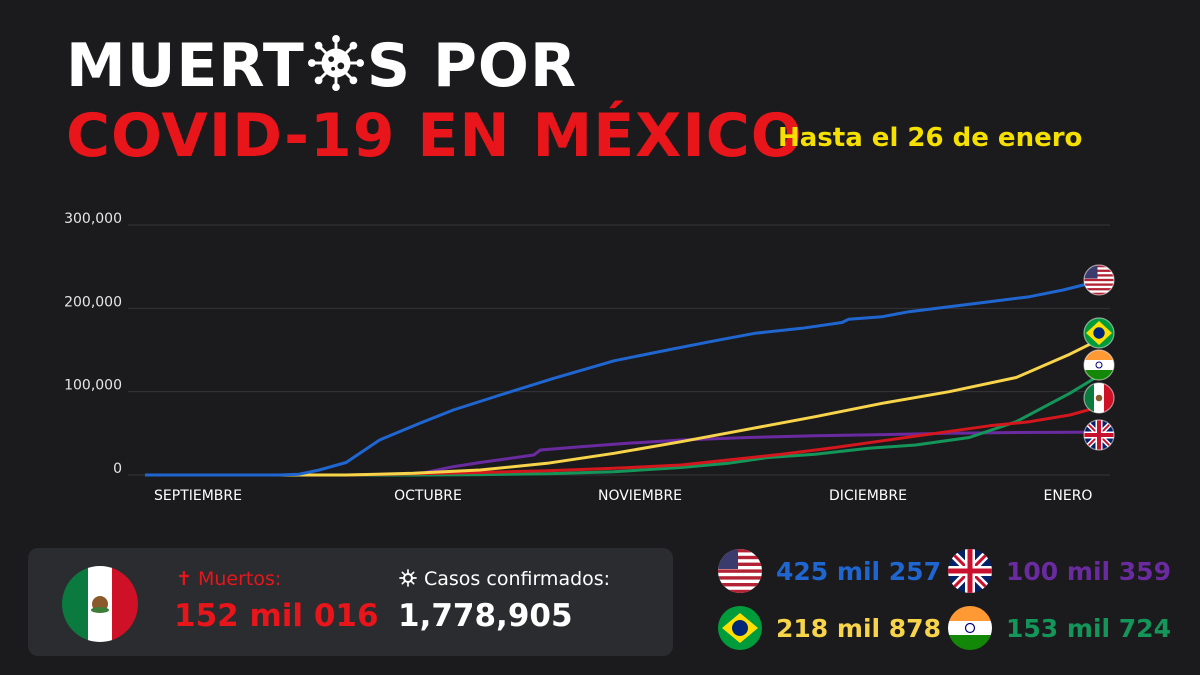 The width and height of the screenshot is (1200, 675). Describe the element at coordinates (335, 63) in the screenshot. I see `virus-icon` at that location.